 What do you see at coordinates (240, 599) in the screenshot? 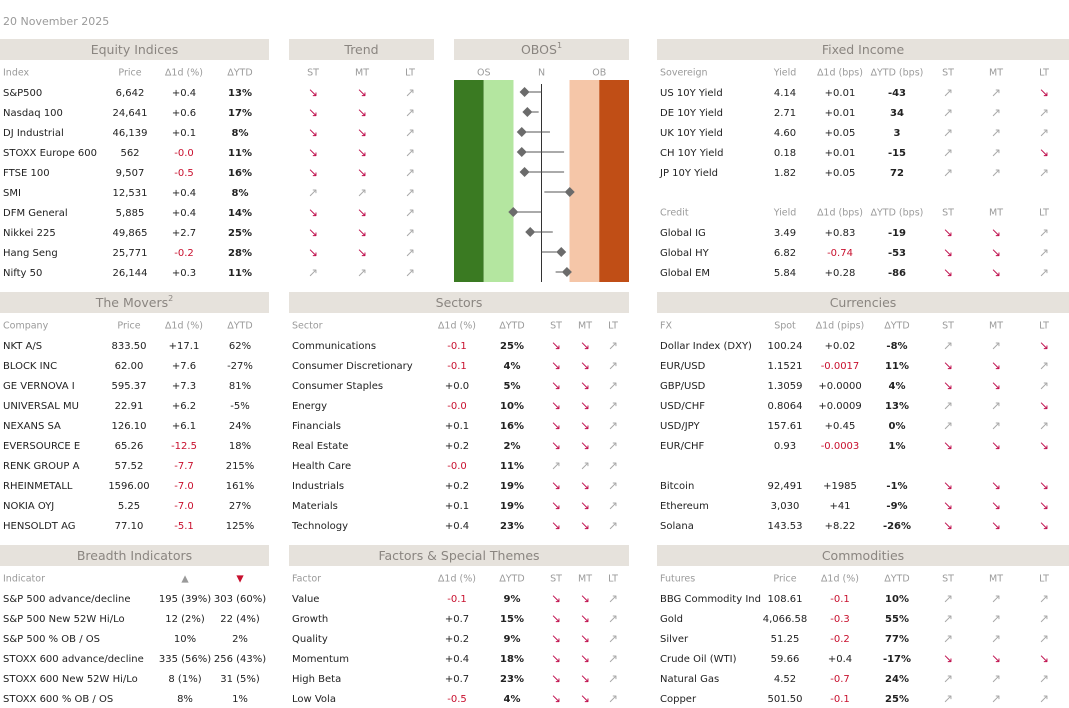
I see `cell: 303 (60%)` at bounding box center [240, 599].